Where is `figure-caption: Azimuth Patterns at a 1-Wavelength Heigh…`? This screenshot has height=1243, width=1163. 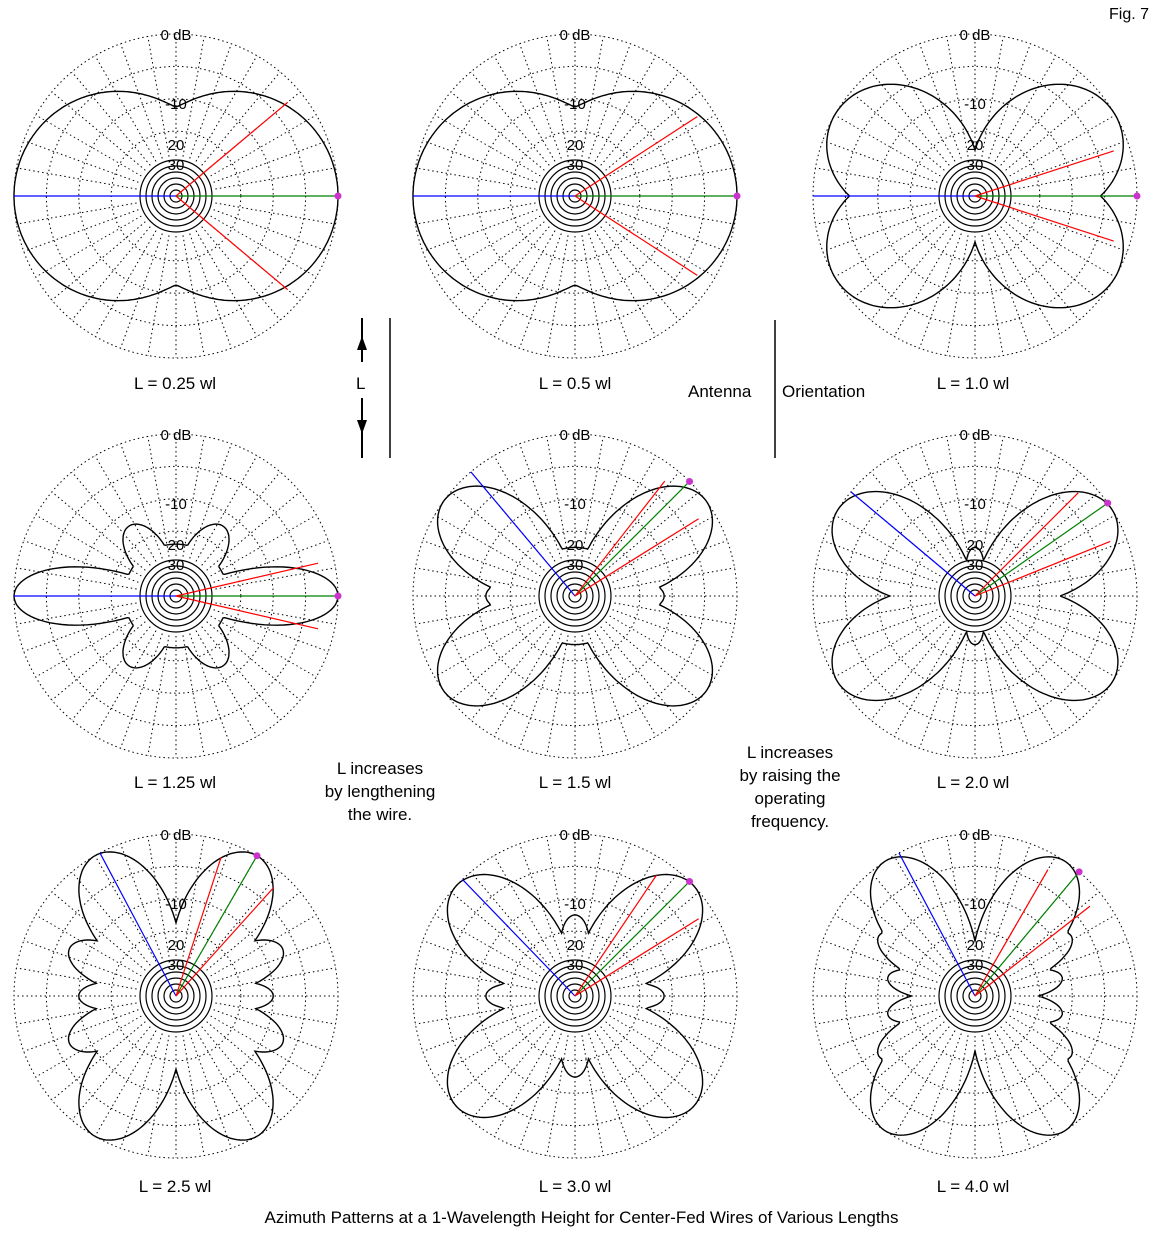 figure-caption: Azimuth Patterns at a 1-Wavelength Heigh… is located at coordinates (581, 1217).